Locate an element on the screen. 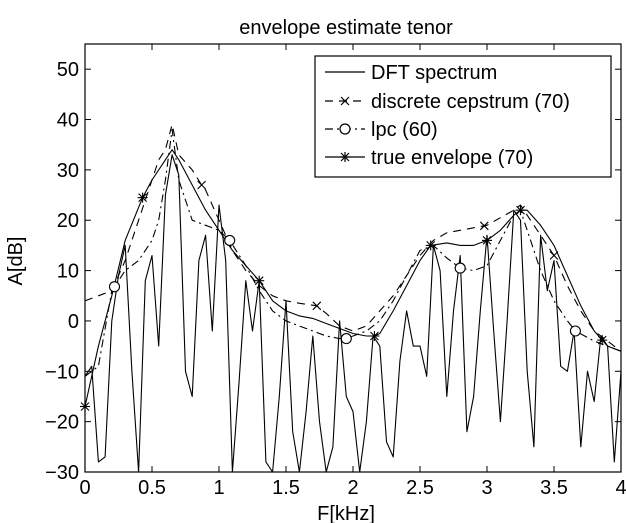 The width and height of the screenshot is (626, 523). y-tick-label: 50 is located at coordinates (68, 70).